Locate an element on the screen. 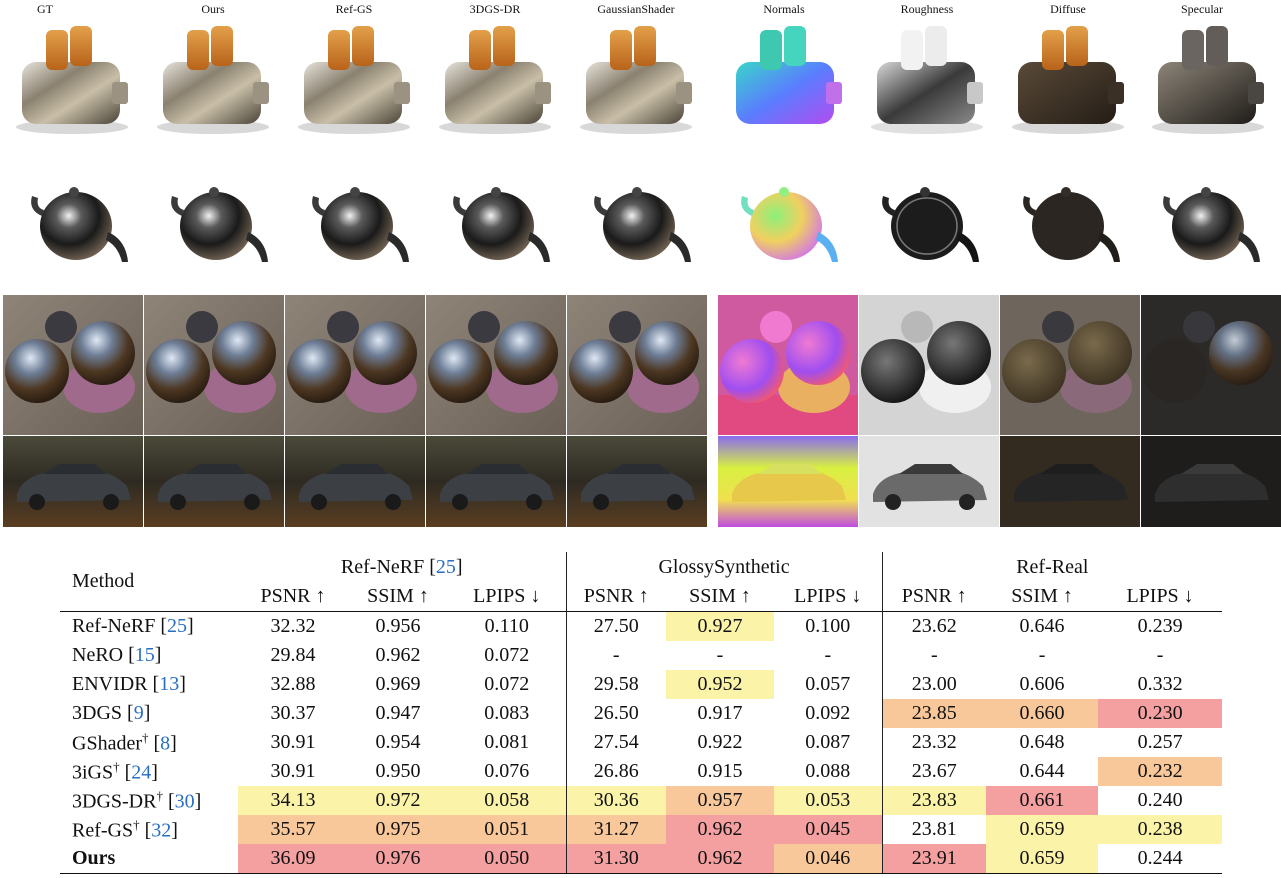 This screenshot has height=878, width=1281. col-label-normals: Normals is located at coordinates (784, 9).